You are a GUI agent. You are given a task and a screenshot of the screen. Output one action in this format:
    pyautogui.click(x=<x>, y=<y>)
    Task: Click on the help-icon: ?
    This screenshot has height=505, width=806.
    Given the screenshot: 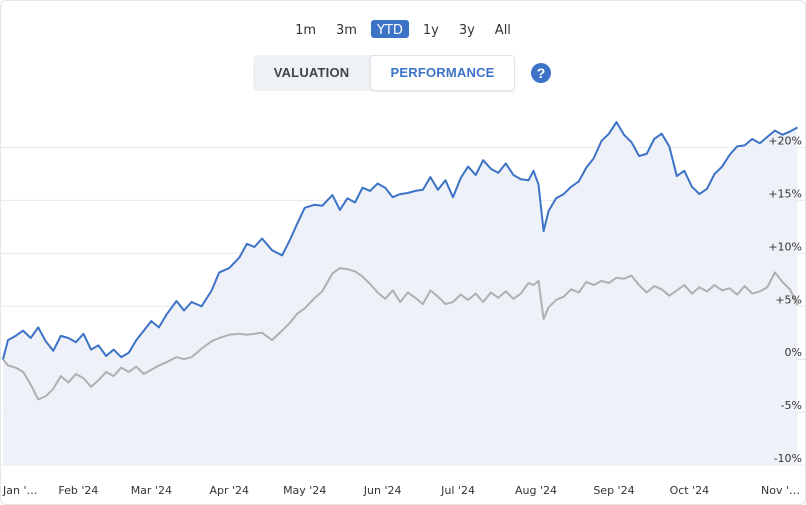 What is the action you would take?
    pyautogui.click(x=541, y=73)
    